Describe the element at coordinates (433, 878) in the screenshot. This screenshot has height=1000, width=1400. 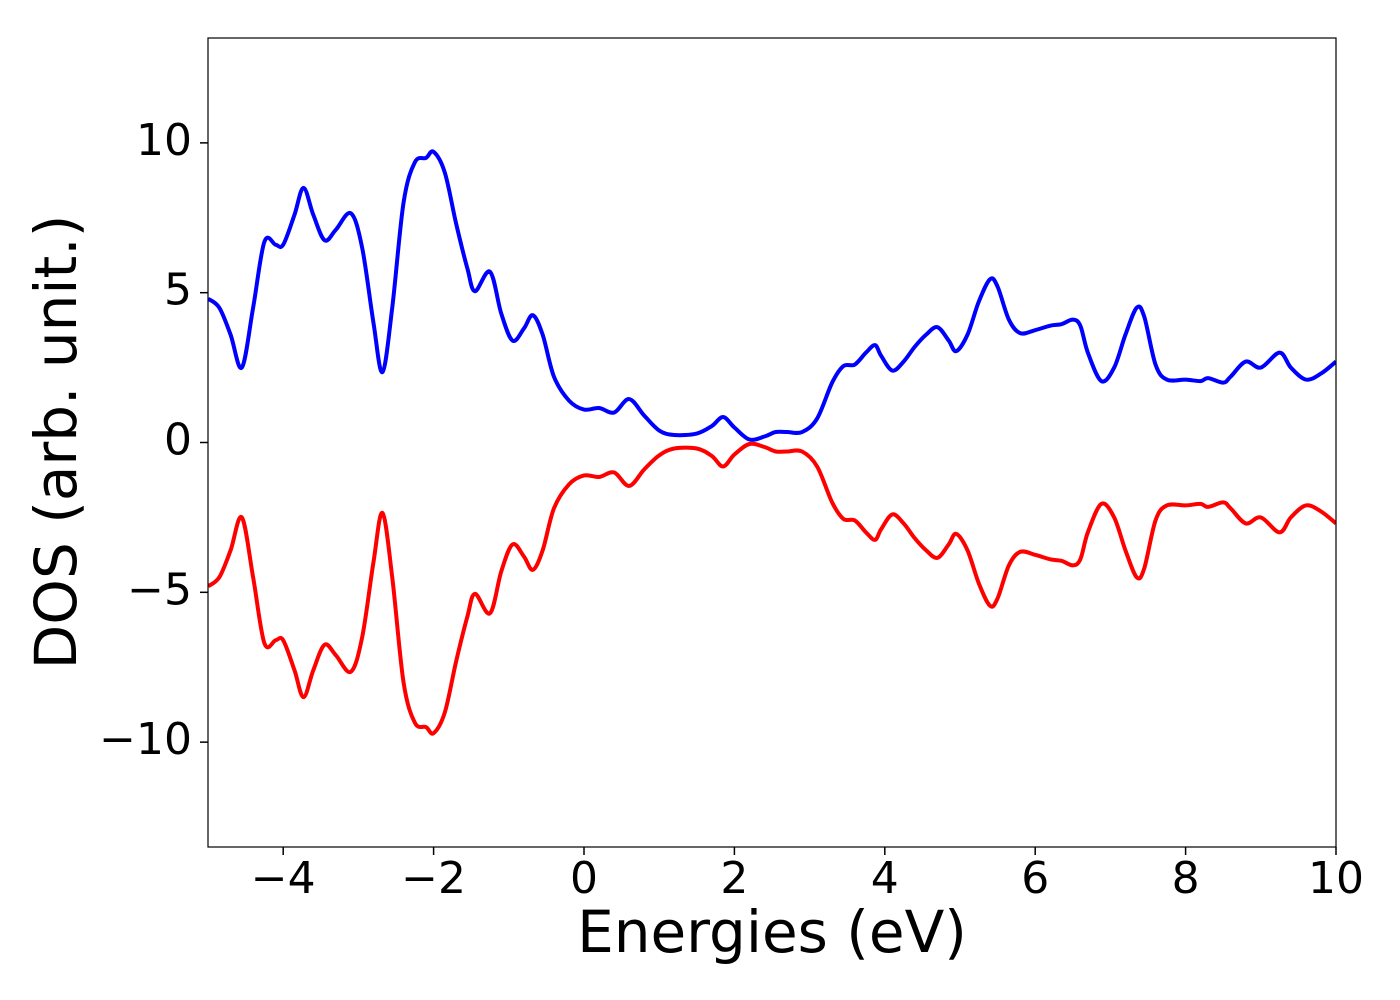
I see `x-tick-label: −2` at that location.